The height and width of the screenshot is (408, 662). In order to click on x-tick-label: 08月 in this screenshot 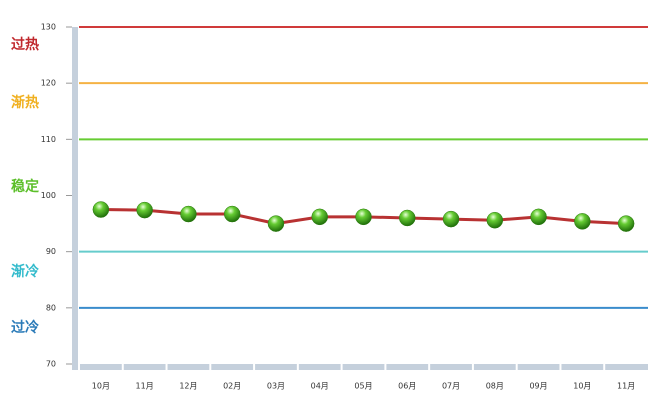, I will do `click(495, 386)`.